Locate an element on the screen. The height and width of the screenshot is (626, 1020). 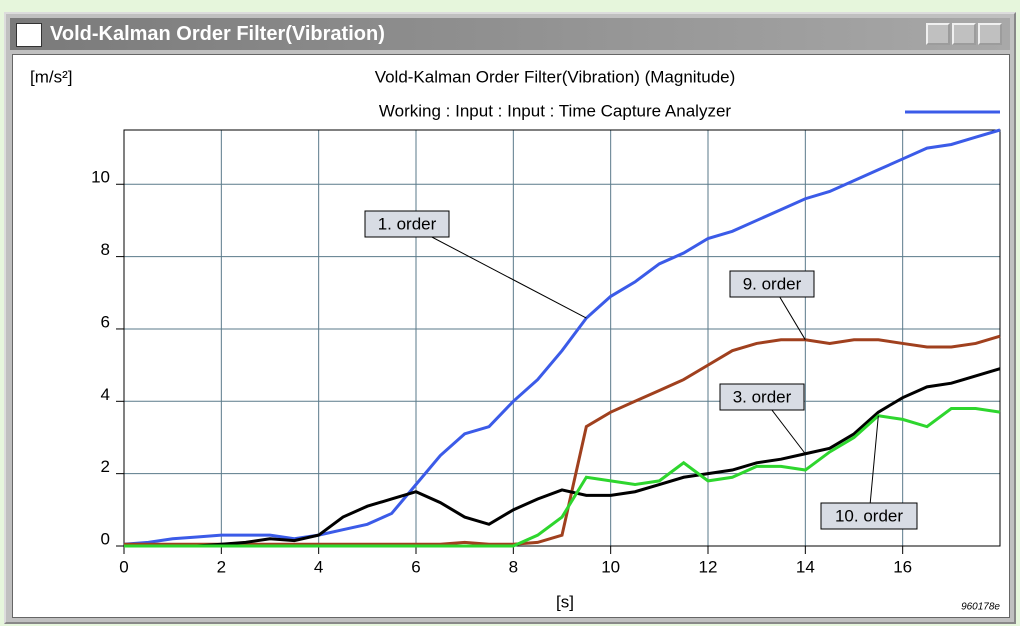
minimize-button is located at coordinates (938, 34).